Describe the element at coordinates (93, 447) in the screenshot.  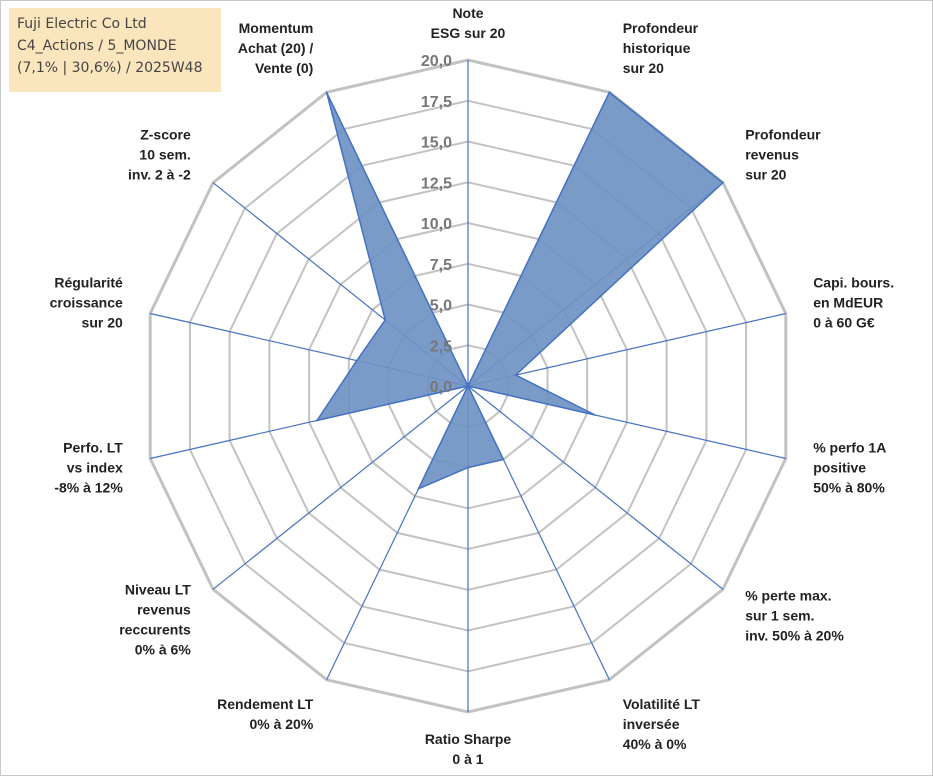
I see `axis-label-10-line-0: Perfo. LT` at that location.